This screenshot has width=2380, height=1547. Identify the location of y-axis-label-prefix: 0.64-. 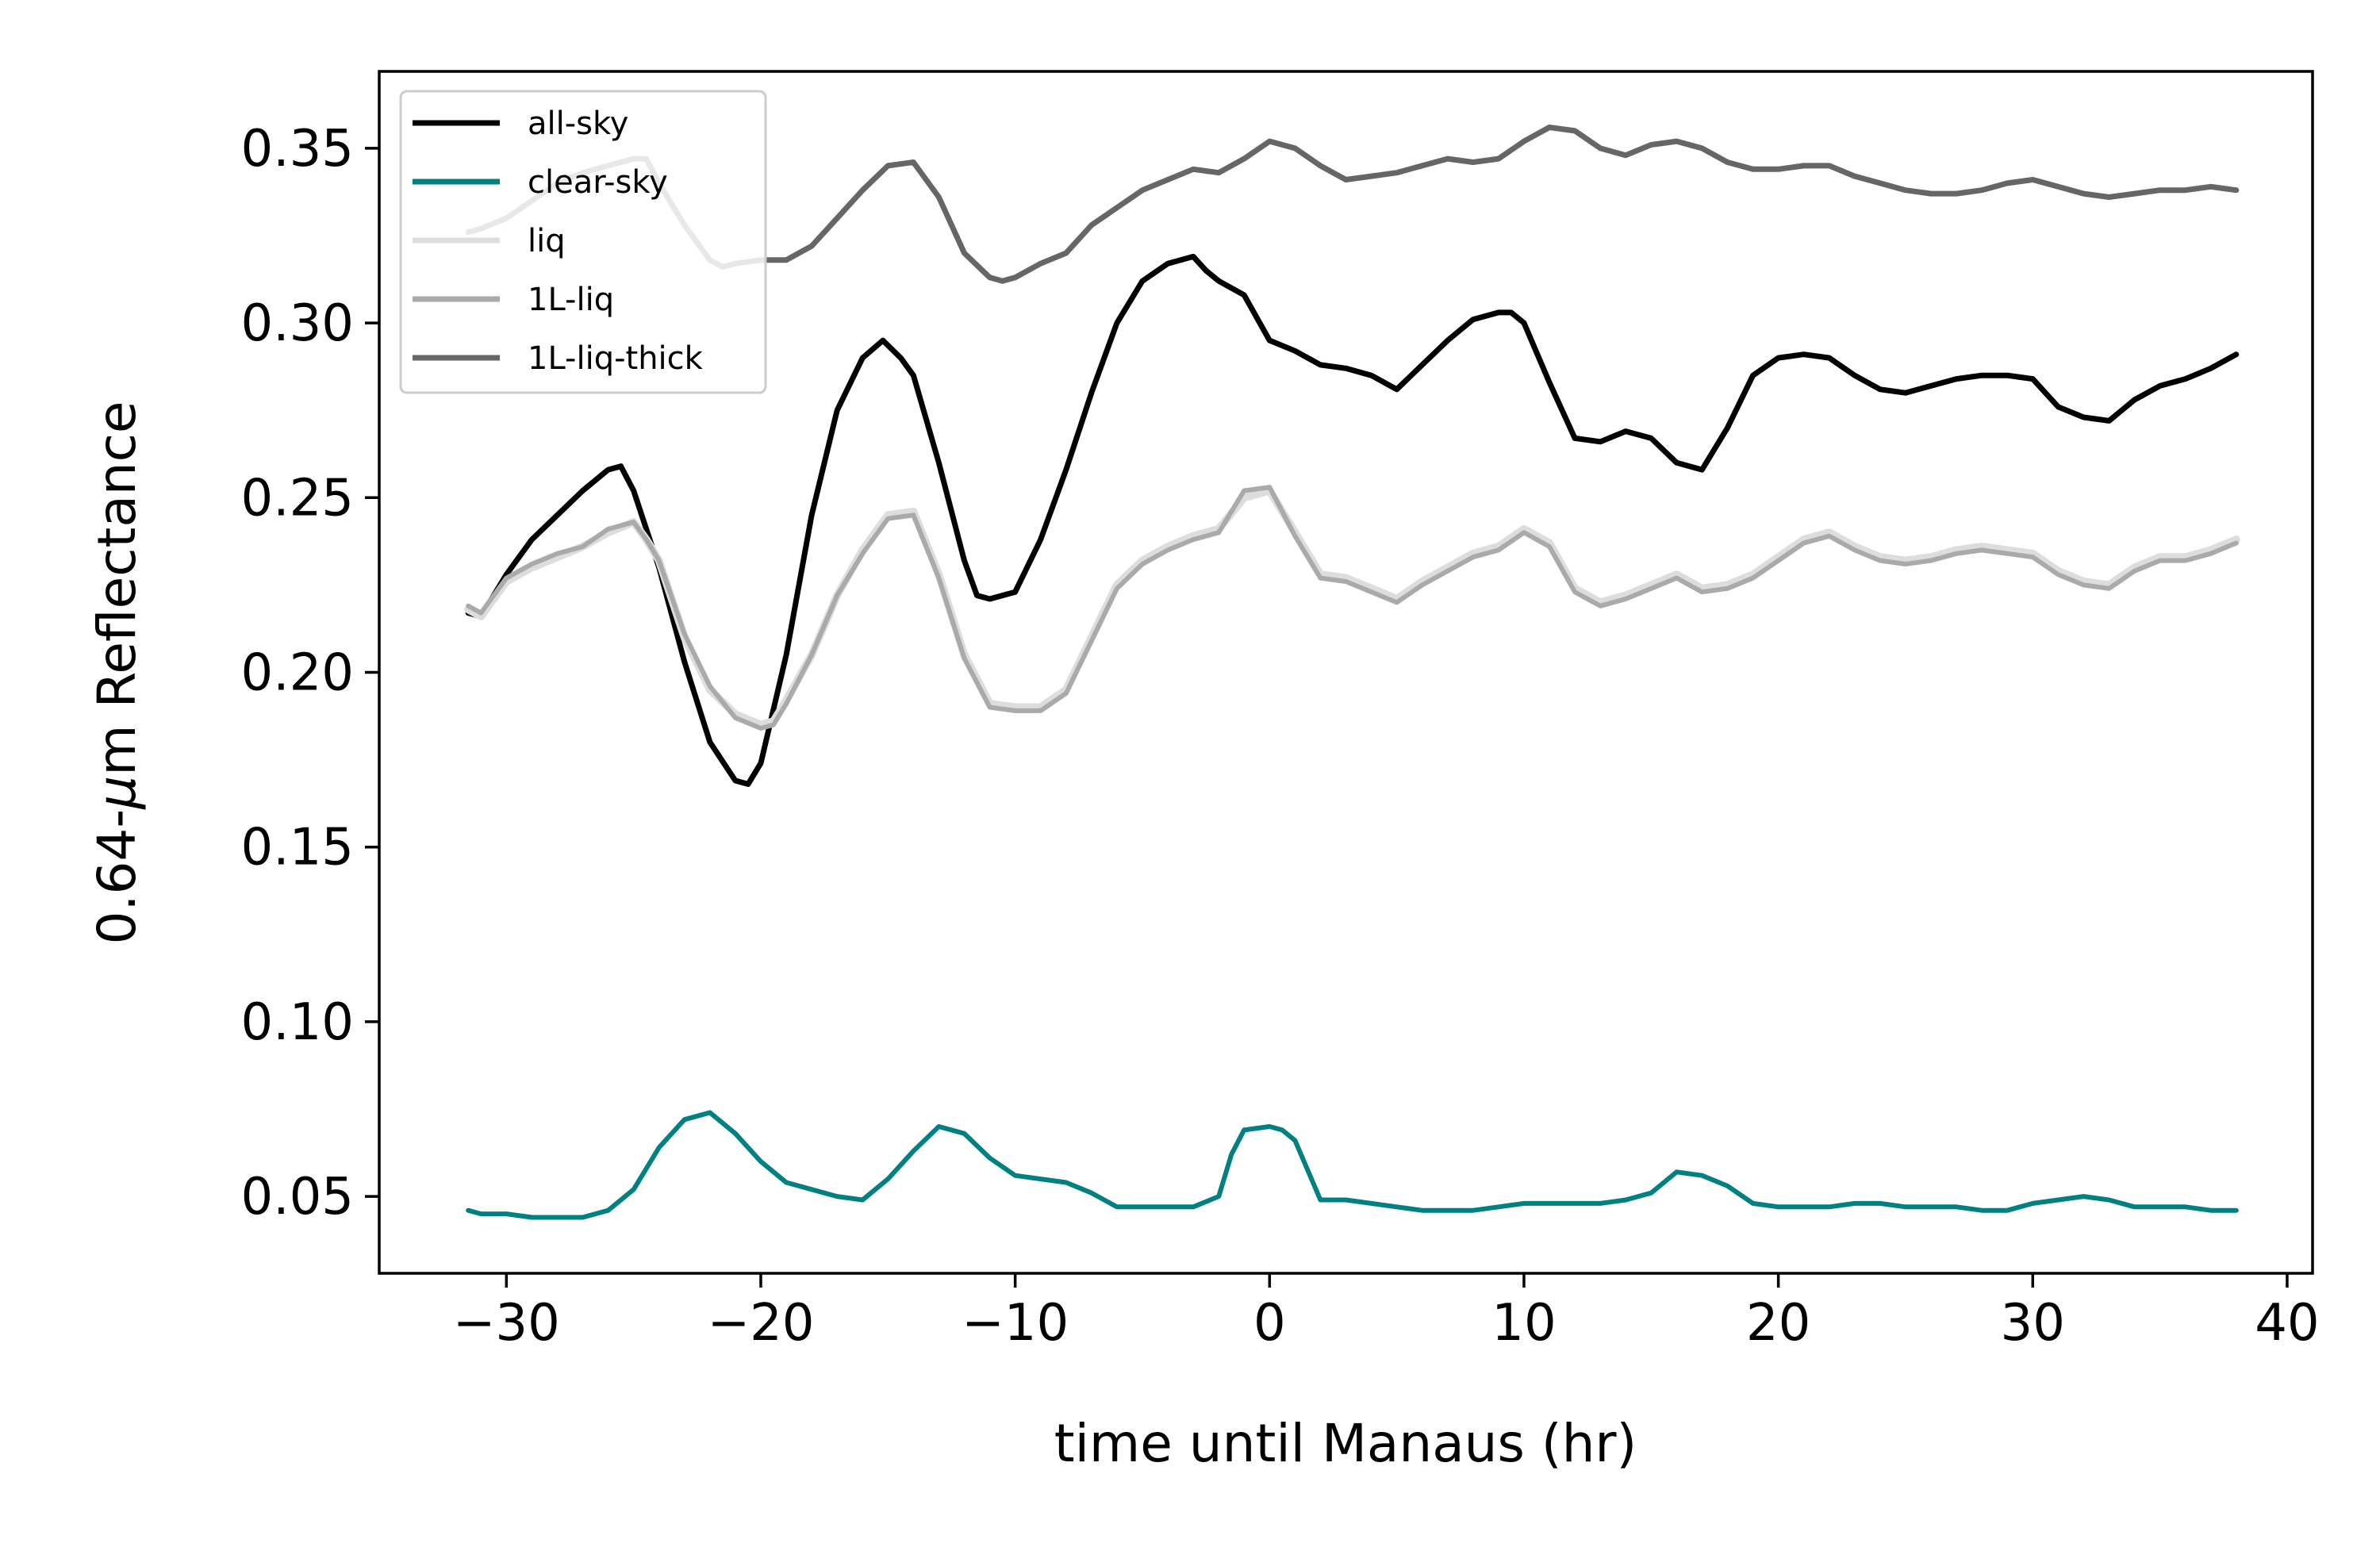
(117, 877).